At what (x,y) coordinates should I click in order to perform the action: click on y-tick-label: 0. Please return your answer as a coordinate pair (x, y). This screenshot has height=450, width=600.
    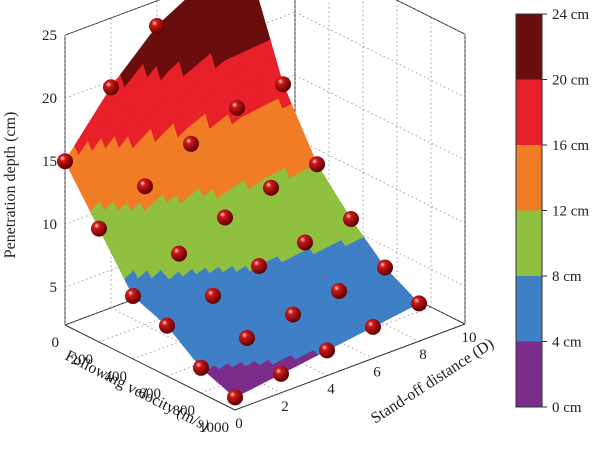
    Looking at the image, I should click on (239, 424).